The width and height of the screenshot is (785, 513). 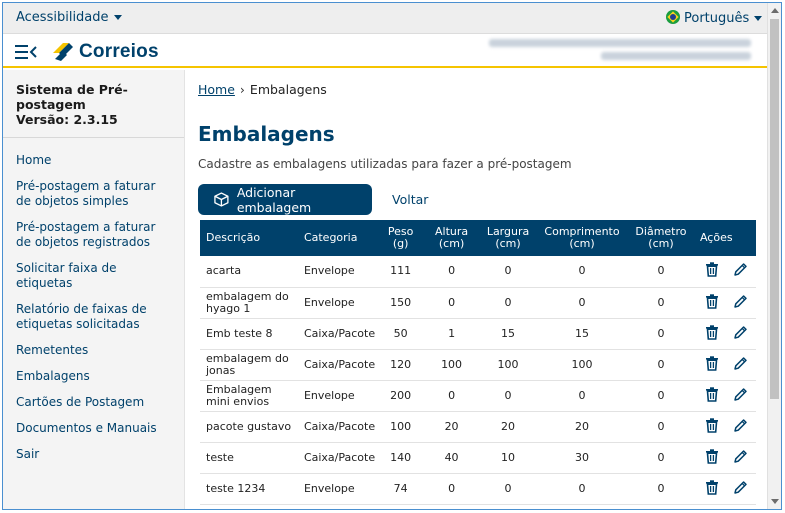 I want to click on cell-peso: 200, so click(x=401, y=396).